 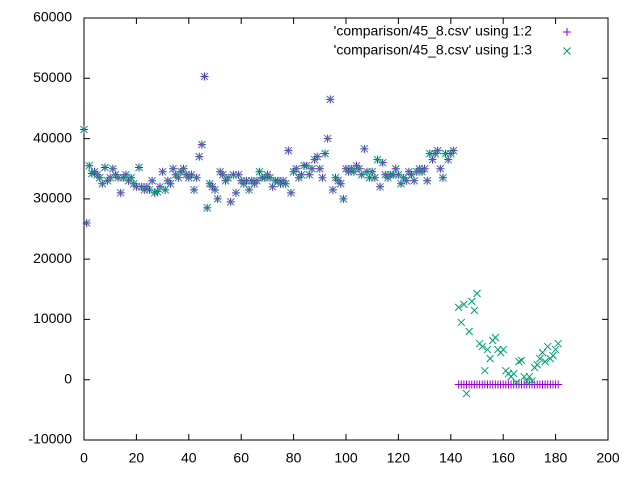 I want to click on x-tick-label: 80, so click(x=294, y=458).